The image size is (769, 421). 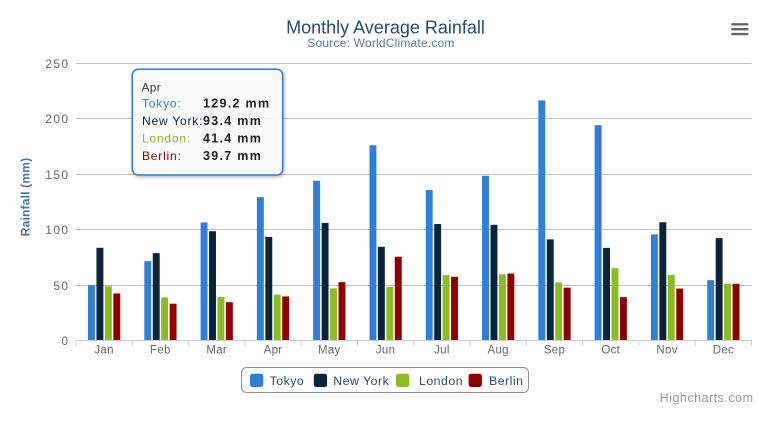 What do you see at coordinates (232, 156) in the screenshot?
I see `svg-text: 39.7 mm` at bounding box center [232, 156].